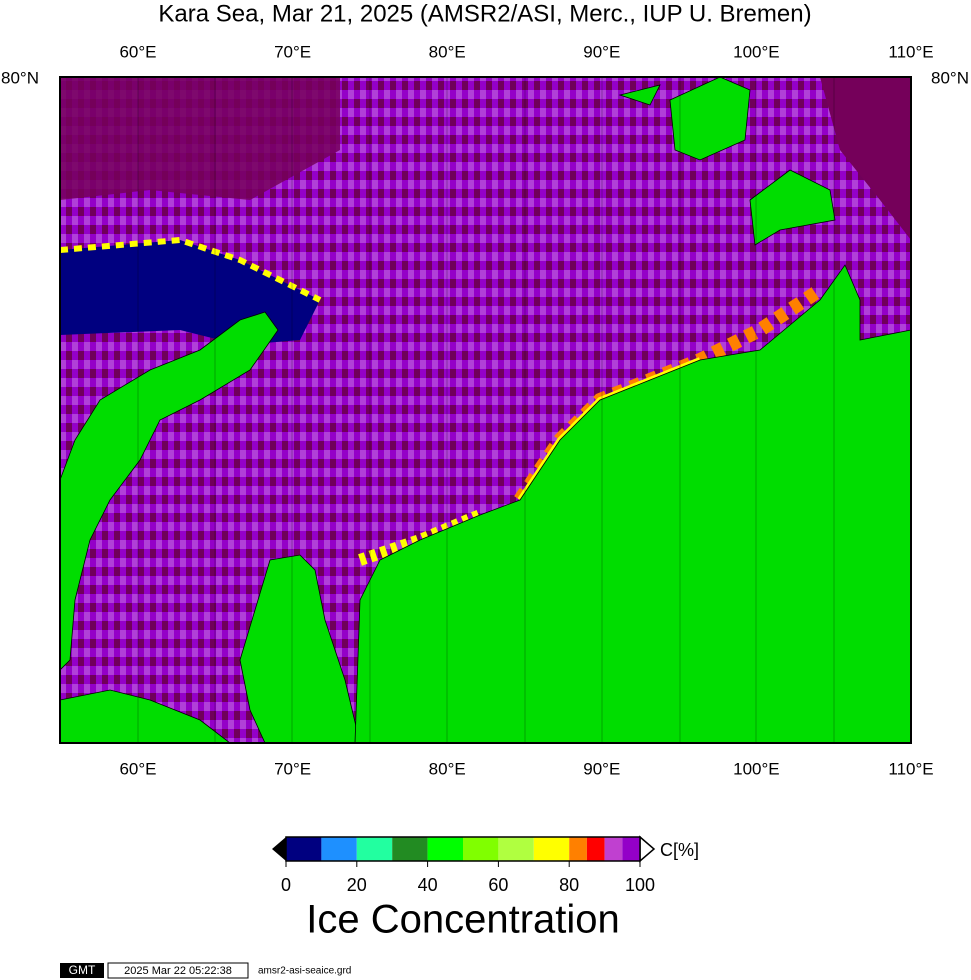 The width and height of the screenshot is (971, 980). I want to click on colorbar-tick-label: 20, so click(357, 885).